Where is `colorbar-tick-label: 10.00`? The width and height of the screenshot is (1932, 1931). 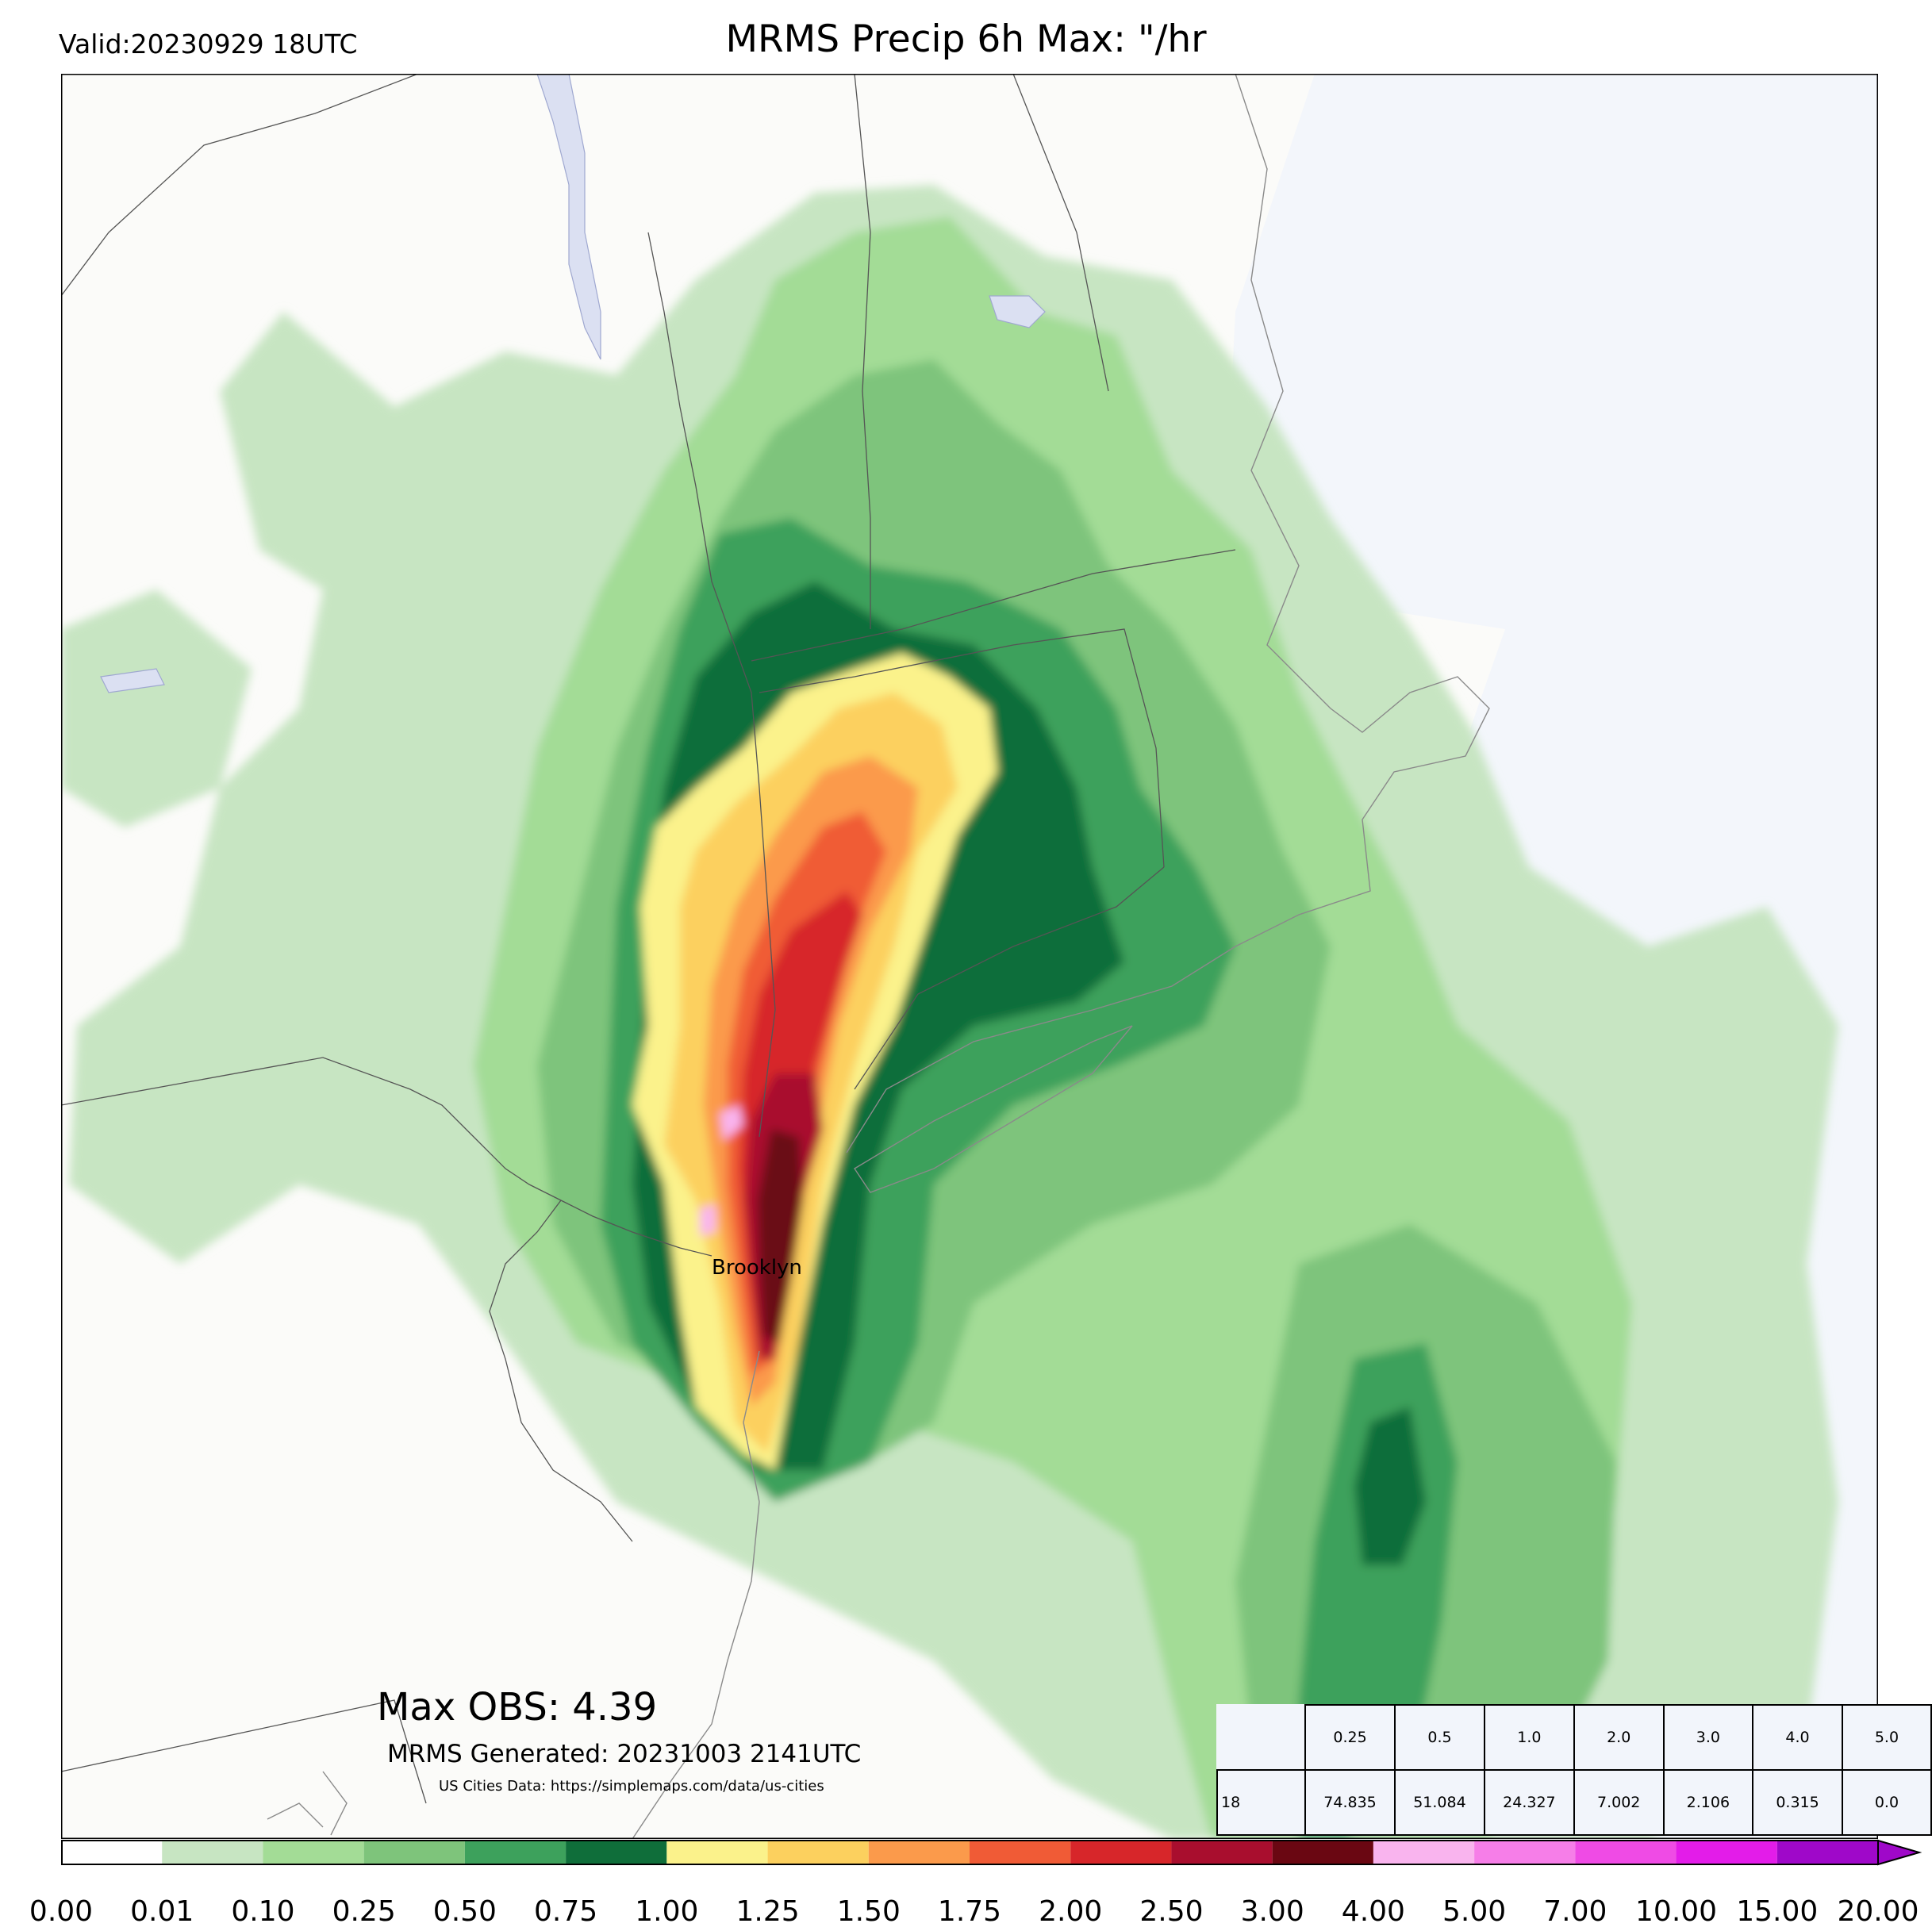 colorbar-tick-label: 10.00 is located at coordinates (1676, 1911).